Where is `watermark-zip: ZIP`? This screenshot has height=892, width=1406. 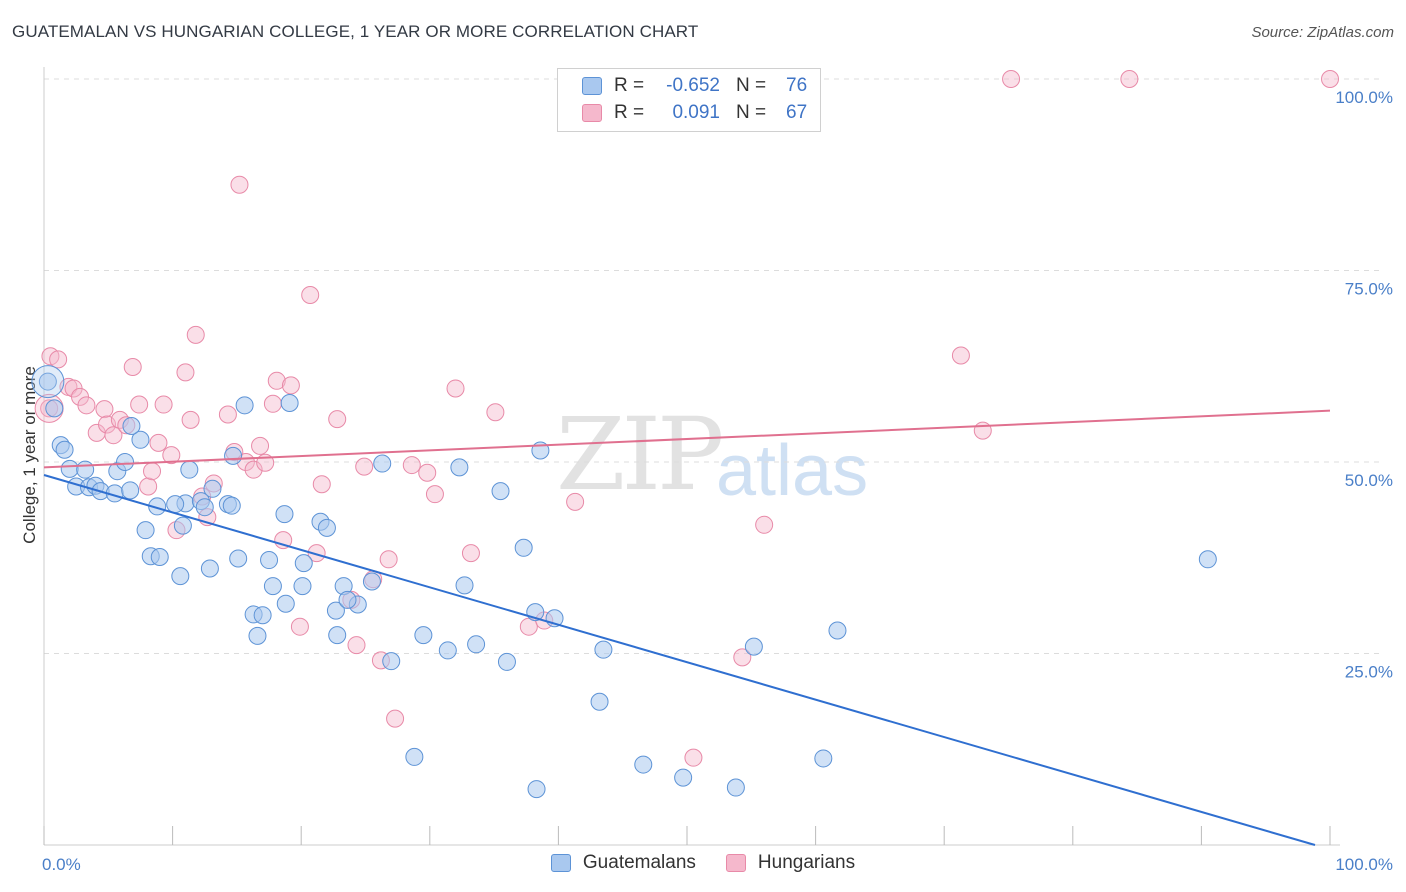 watermark-zip: ZIP is located at coordinates (640, 454).